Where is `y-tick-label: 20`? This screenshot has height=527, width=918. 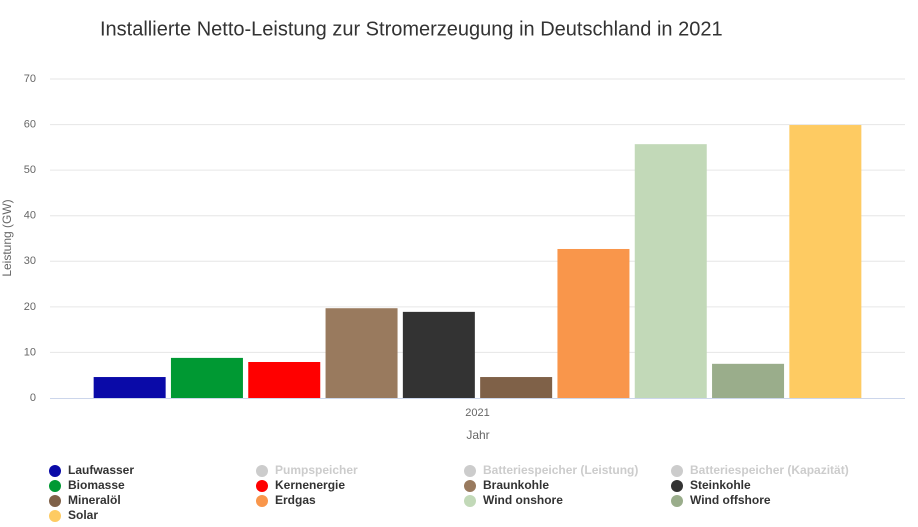
y-tick-label: 20 is located at coordinates (30, 307).